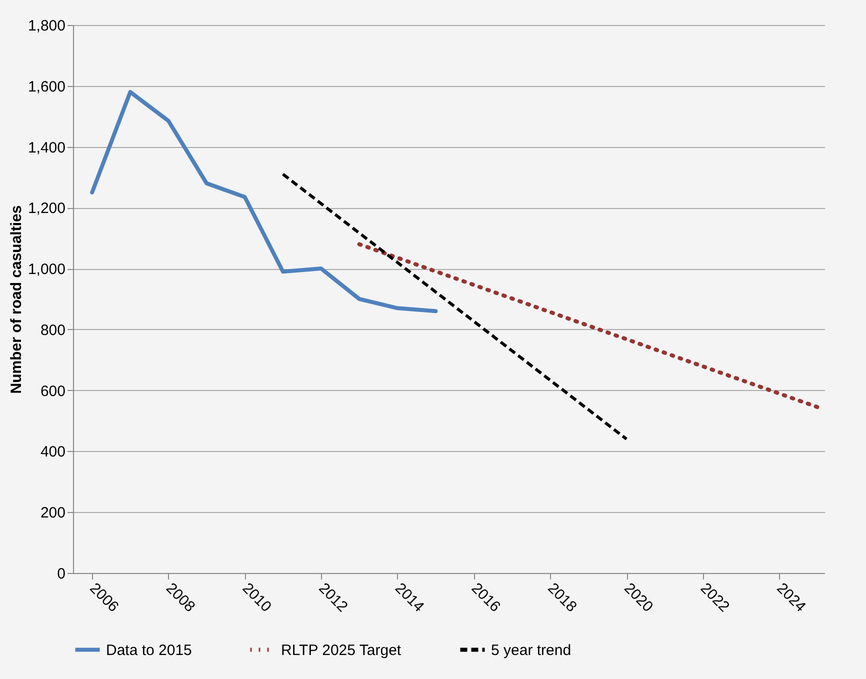 The width and height of the screenshot is (866, 679). Describe the element at coordinates (149, 650) in the screenshot. I see `legend-label: Data to 2015` at that location.